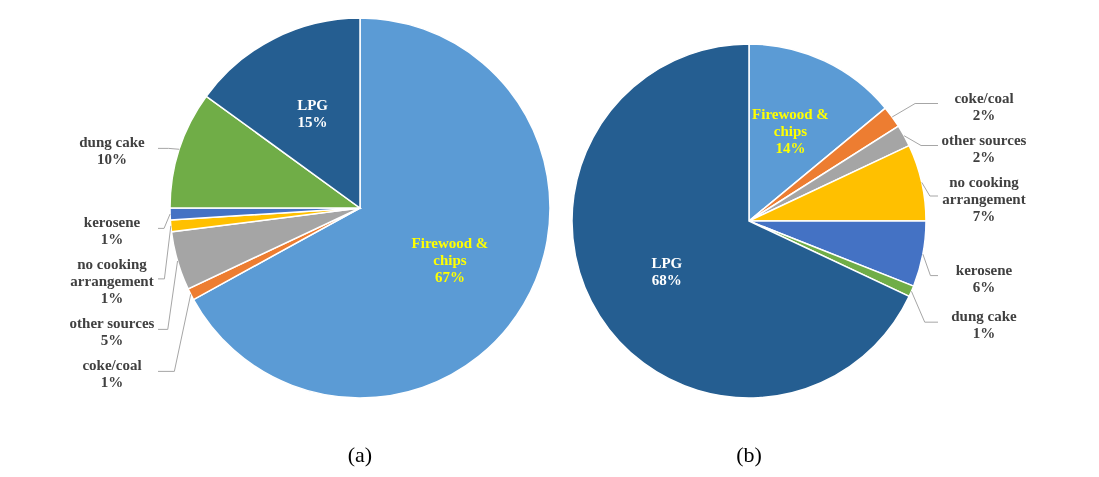  I want to click on data-label: 6%, so click(984, 286).